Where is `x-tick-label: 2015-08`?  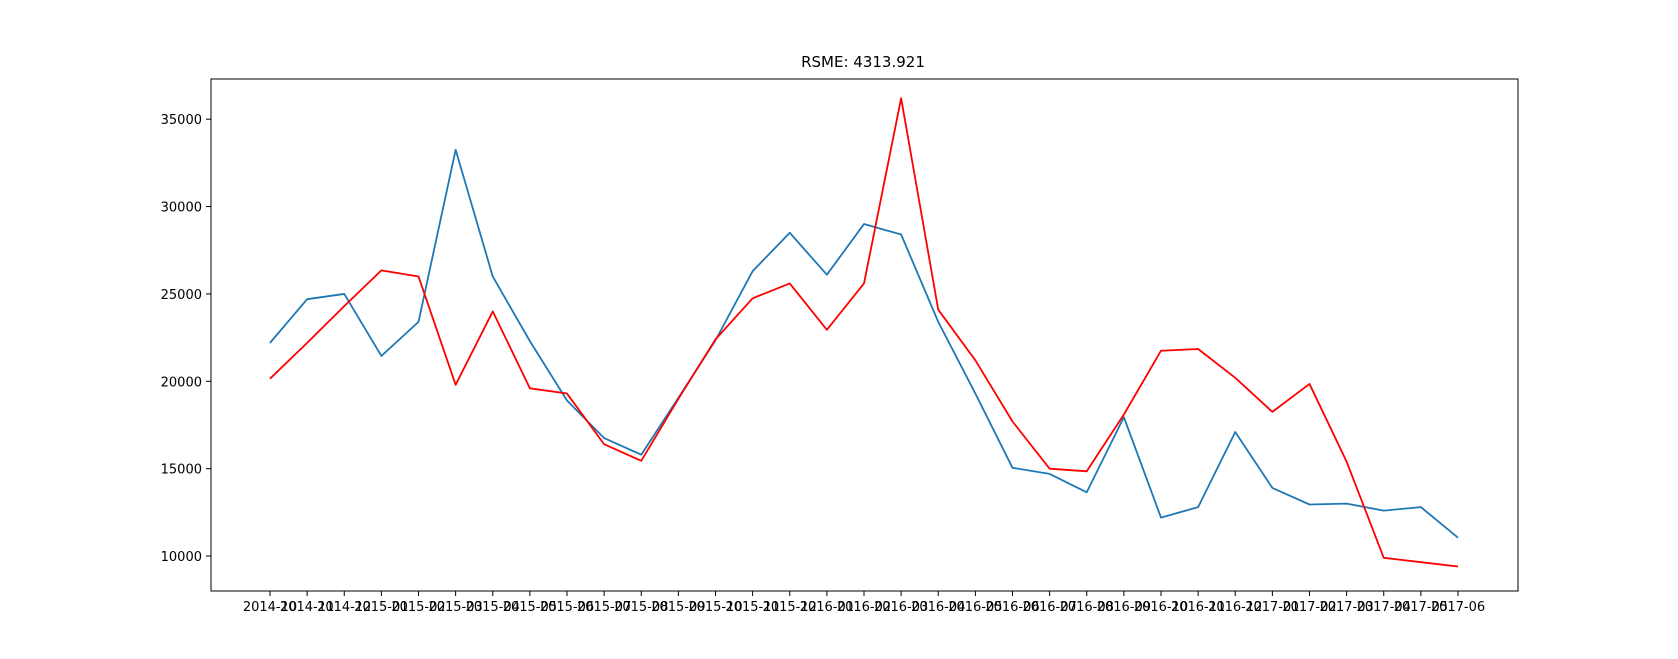 x-tick-label: 2015-08 is located at coordinates (641, 607).